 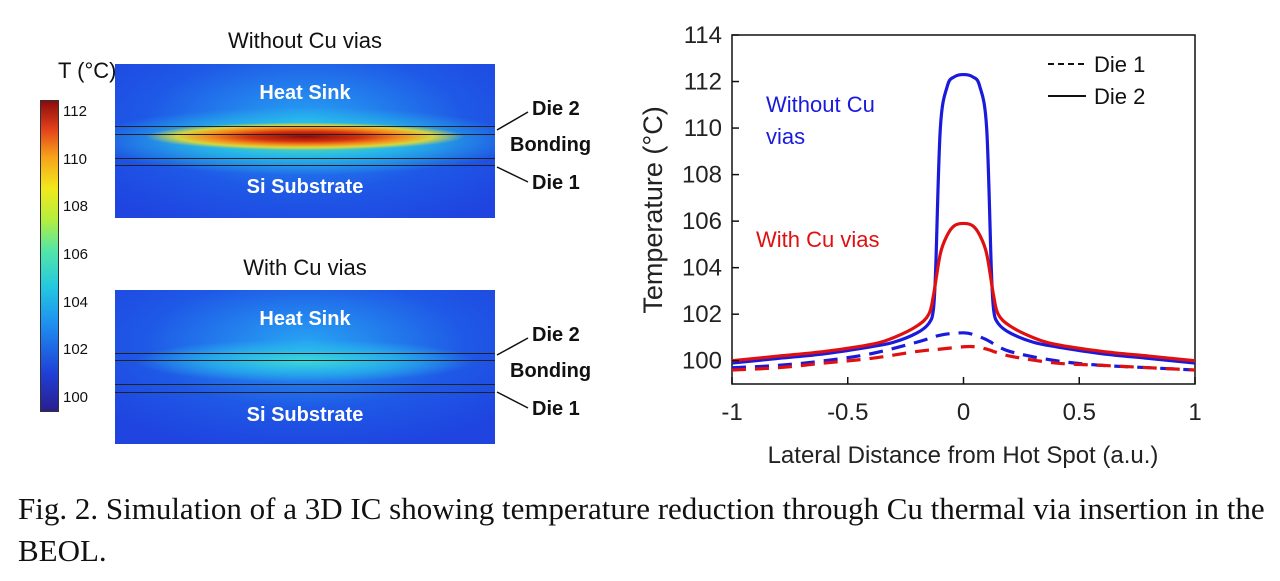 What do you see at coordinates (87, 70) in the screenshot?
I see `colorbar-title: T (°C)` at bounding box center [87, 70].